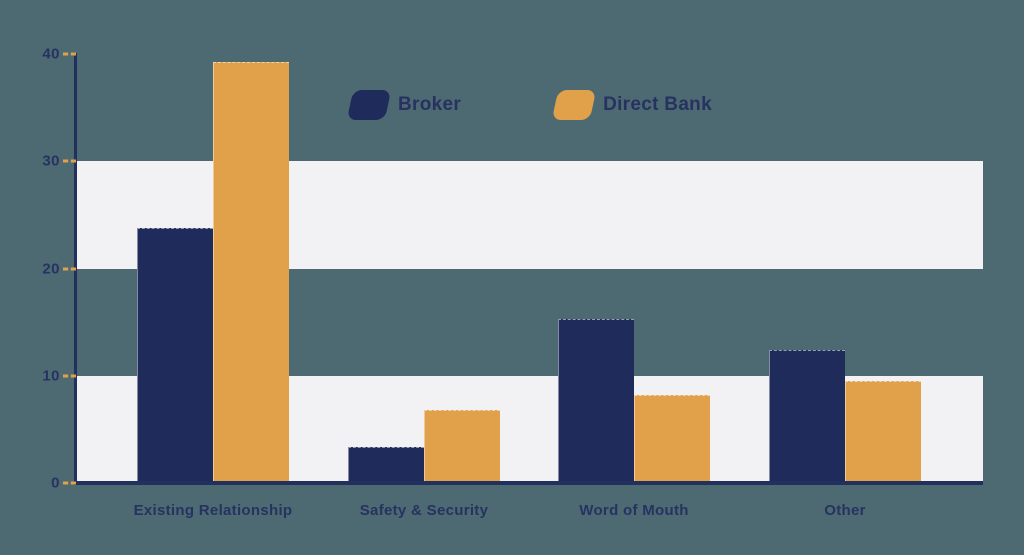  What do you see at coordinates (55, 483) in the screenshot?
I see `y-tick-label-0: 0` at bounding box center [55, 483].